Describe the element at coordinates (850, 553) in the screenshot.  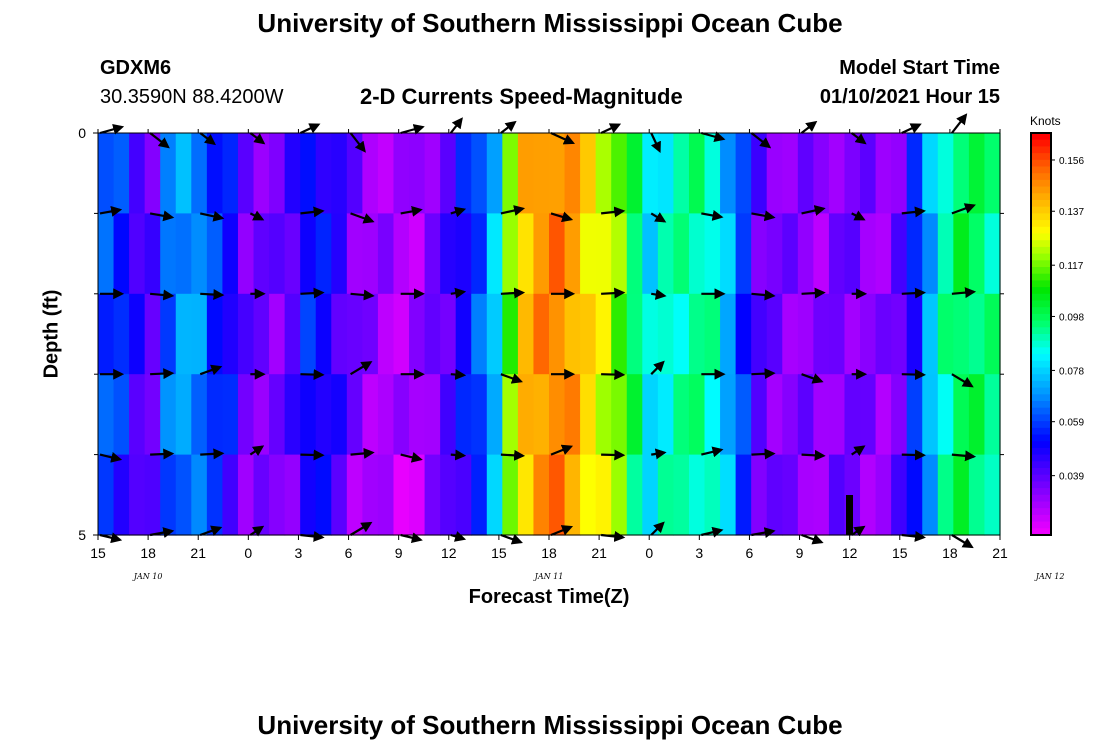
I see `x-tick-label: 12` at that location.